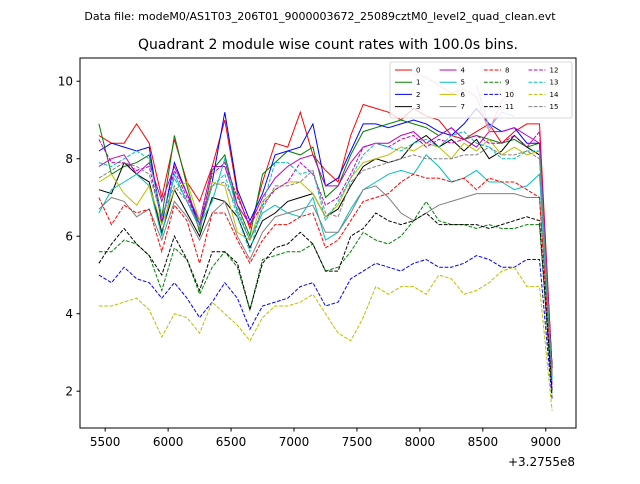 The height and width of the screenshot is (484, 640). I want to click on y-tick-label: 6, so click(69, 237).